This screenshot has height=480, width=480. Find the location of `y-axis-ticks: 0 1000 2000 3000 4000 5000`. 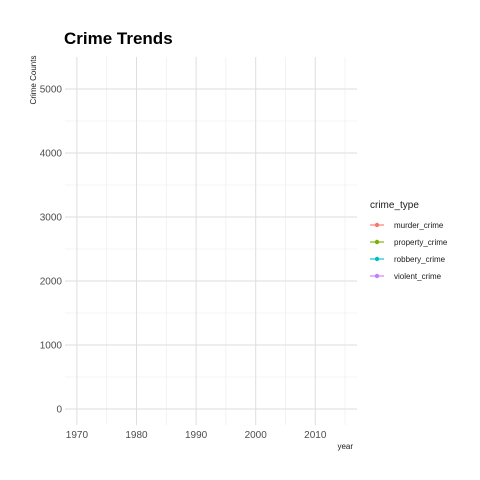

y-axis-ticks: 0 1000 2000 3000 4000 5000 is located at coordinates (51, 250).